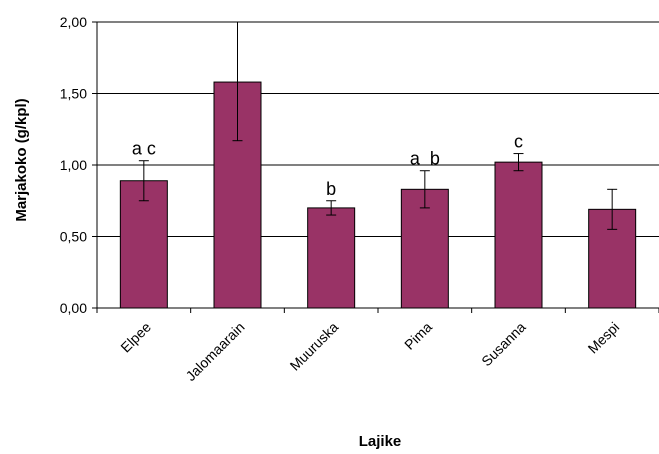  I want to click on y-tick-labels: 0,00 0,50 1,00 1,50 2,00, so click(73, 165).